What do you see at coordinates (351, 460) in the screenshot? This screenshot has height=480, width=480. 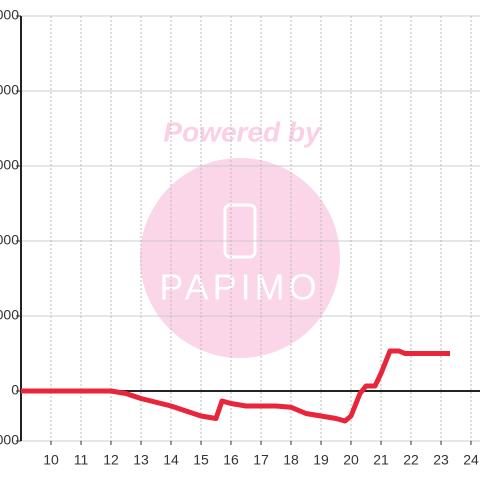 I see `x-tick-label: 20` at bounding box center [351, 460].